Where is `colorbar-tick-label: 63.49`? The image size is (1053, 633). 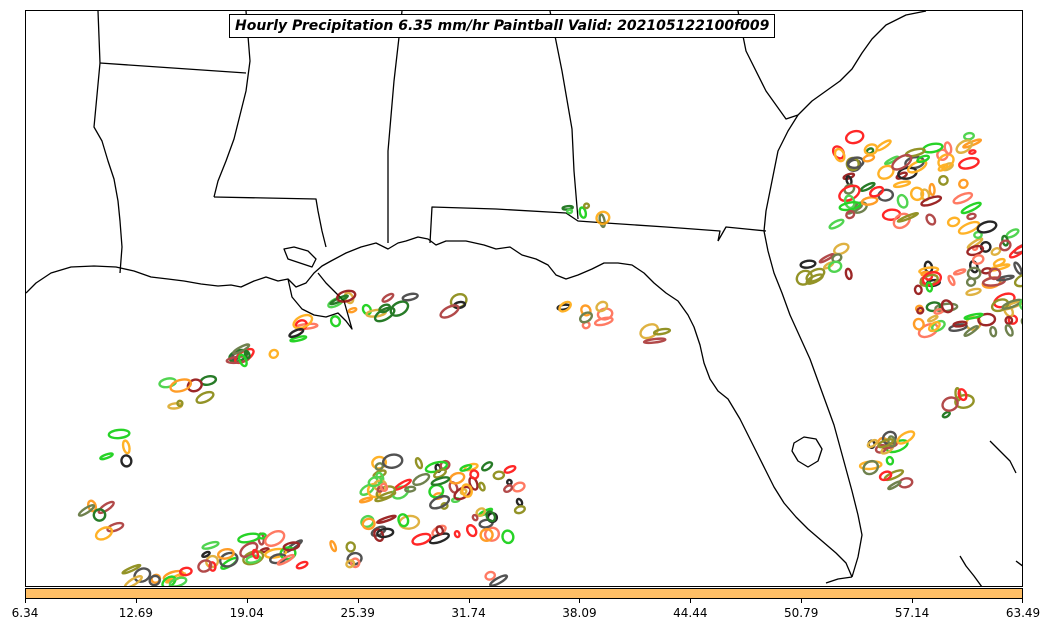
colorbar-tick-label: 63.49 is located at coordinates (1023, 613).